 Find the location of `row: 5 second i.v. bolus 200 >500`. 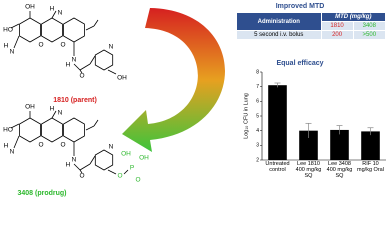

row: 5 second i.v. bolus 200 >500 is located at coordinates (311, 35).